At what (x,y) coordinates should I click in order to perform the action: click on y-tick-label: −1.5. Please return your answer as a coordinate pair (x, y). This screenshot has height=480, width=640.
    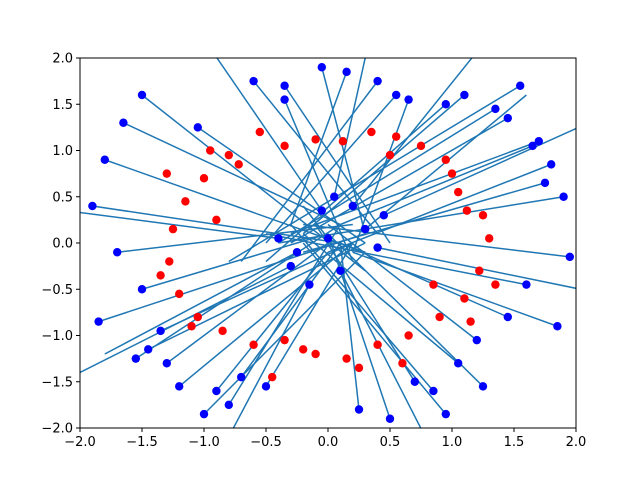
    Looking at the image, I should click on (57, 382).